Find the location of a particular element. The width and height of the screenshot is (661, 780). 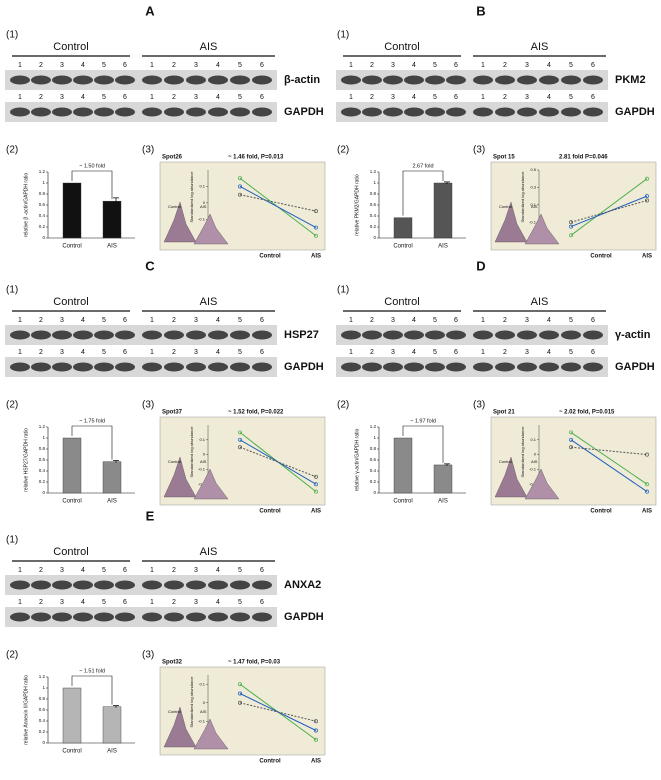

group-label: AIS is located at coordinates (540, 302).